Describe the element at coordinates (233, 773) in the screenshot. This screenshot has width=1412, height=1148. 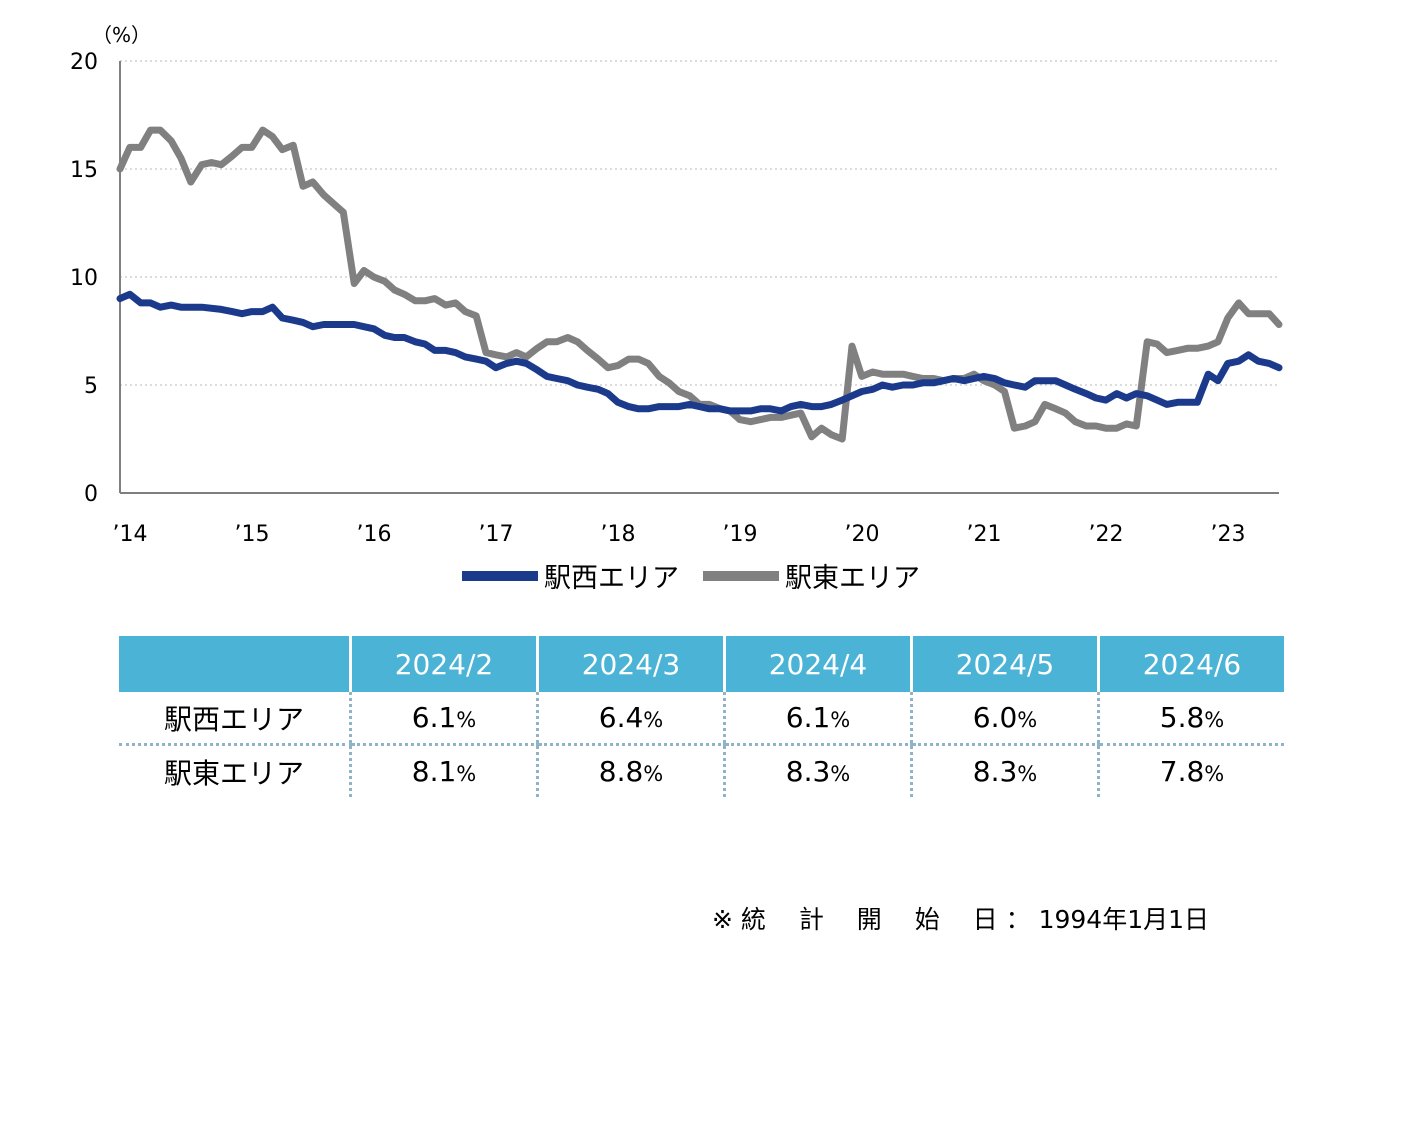
I see `row-label: 駅東エリア` at that location.